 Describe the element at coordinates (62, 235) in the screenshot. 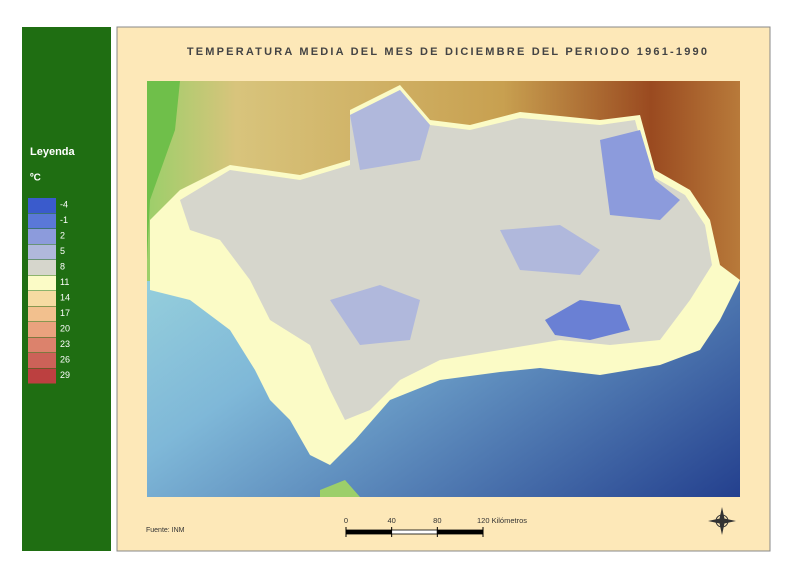

I see `legend-label: 2` at that location.